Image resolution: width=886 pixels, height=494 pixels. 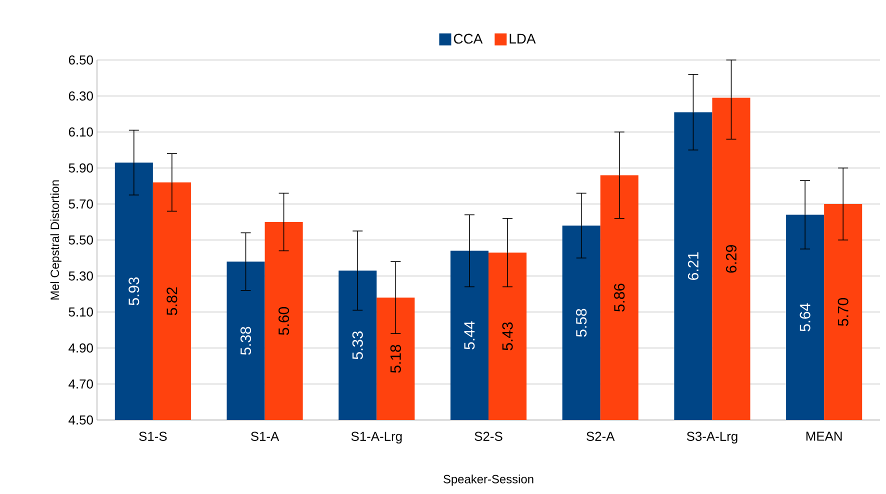 I want to click on data-label: 5.58, so click(x=581, y=322).